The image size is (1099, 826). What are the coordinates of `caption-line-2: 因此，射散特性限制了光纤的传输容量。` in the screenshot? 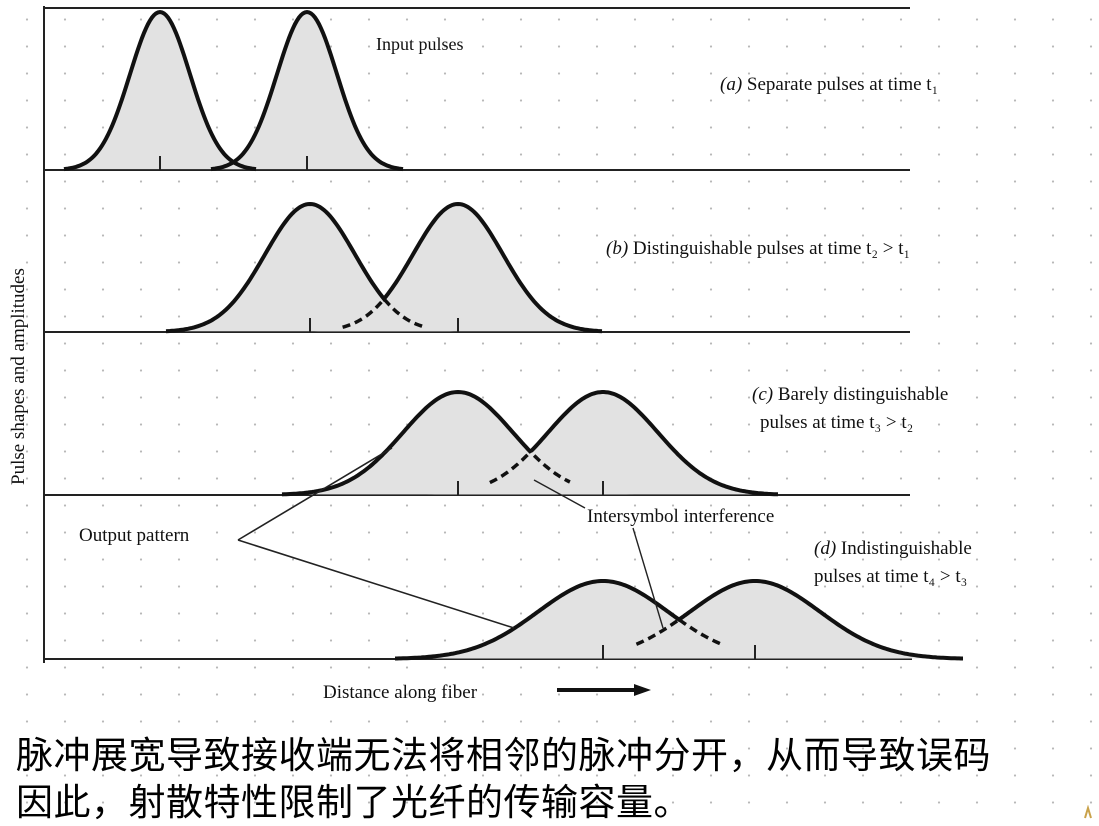 It's located at (353, 802).